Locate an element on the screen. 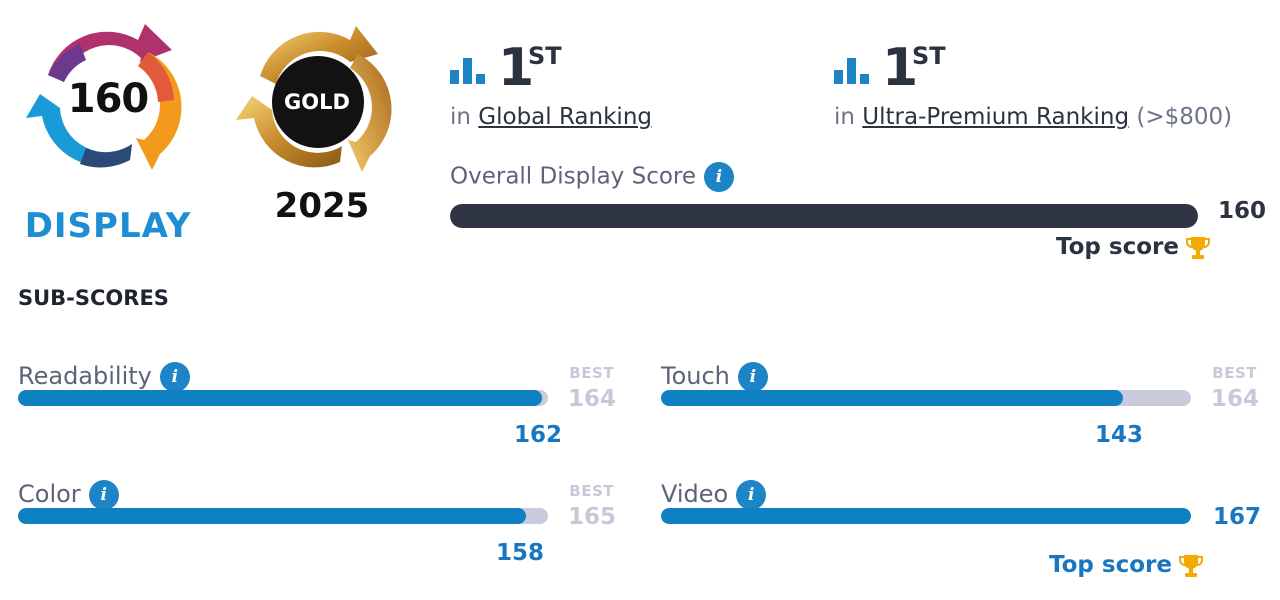 This screenshot has height=600, width=1280. gold-label: GOLD is located at coordinates (317, 102).